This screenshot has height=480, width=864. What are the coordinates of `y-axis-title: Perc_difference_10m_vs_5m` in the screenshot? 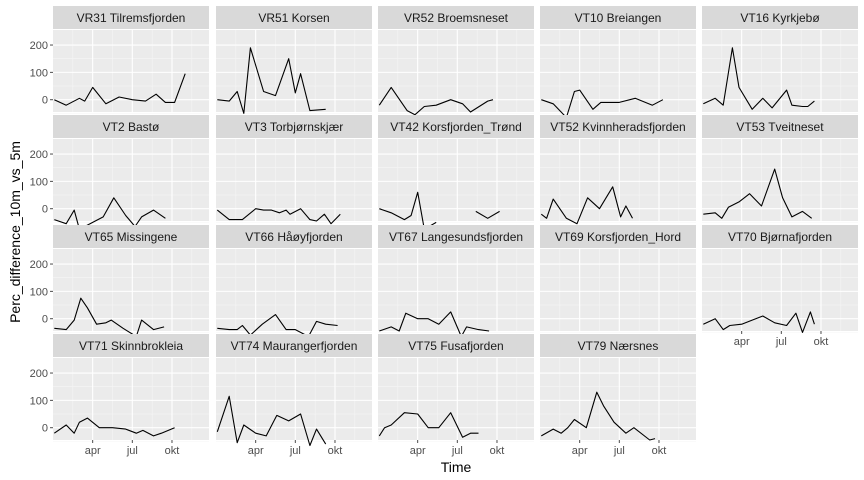 It's located at (15, 232).